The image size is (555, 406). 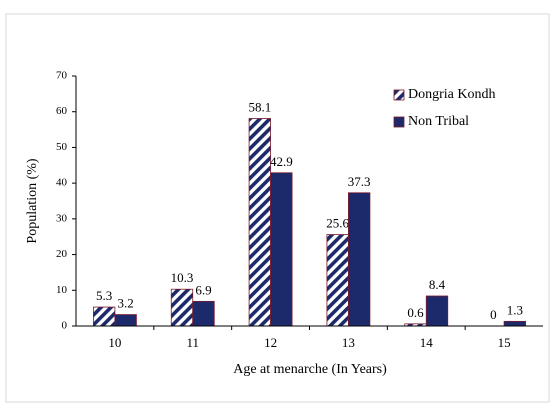 What do you see at coordinates (348, 342) in the screenshot?
I see `x-tick-label: 13` at bounding box center [348, 342].